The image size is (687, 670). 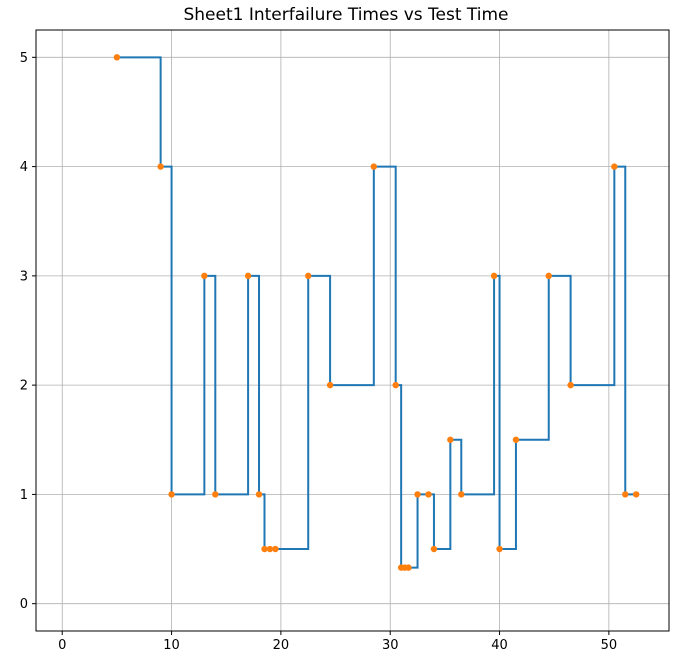 What do you see at coordinates (24, 495) in the screenshot?
I see `y-tick-label: 1` at bounding box center [24, 495].